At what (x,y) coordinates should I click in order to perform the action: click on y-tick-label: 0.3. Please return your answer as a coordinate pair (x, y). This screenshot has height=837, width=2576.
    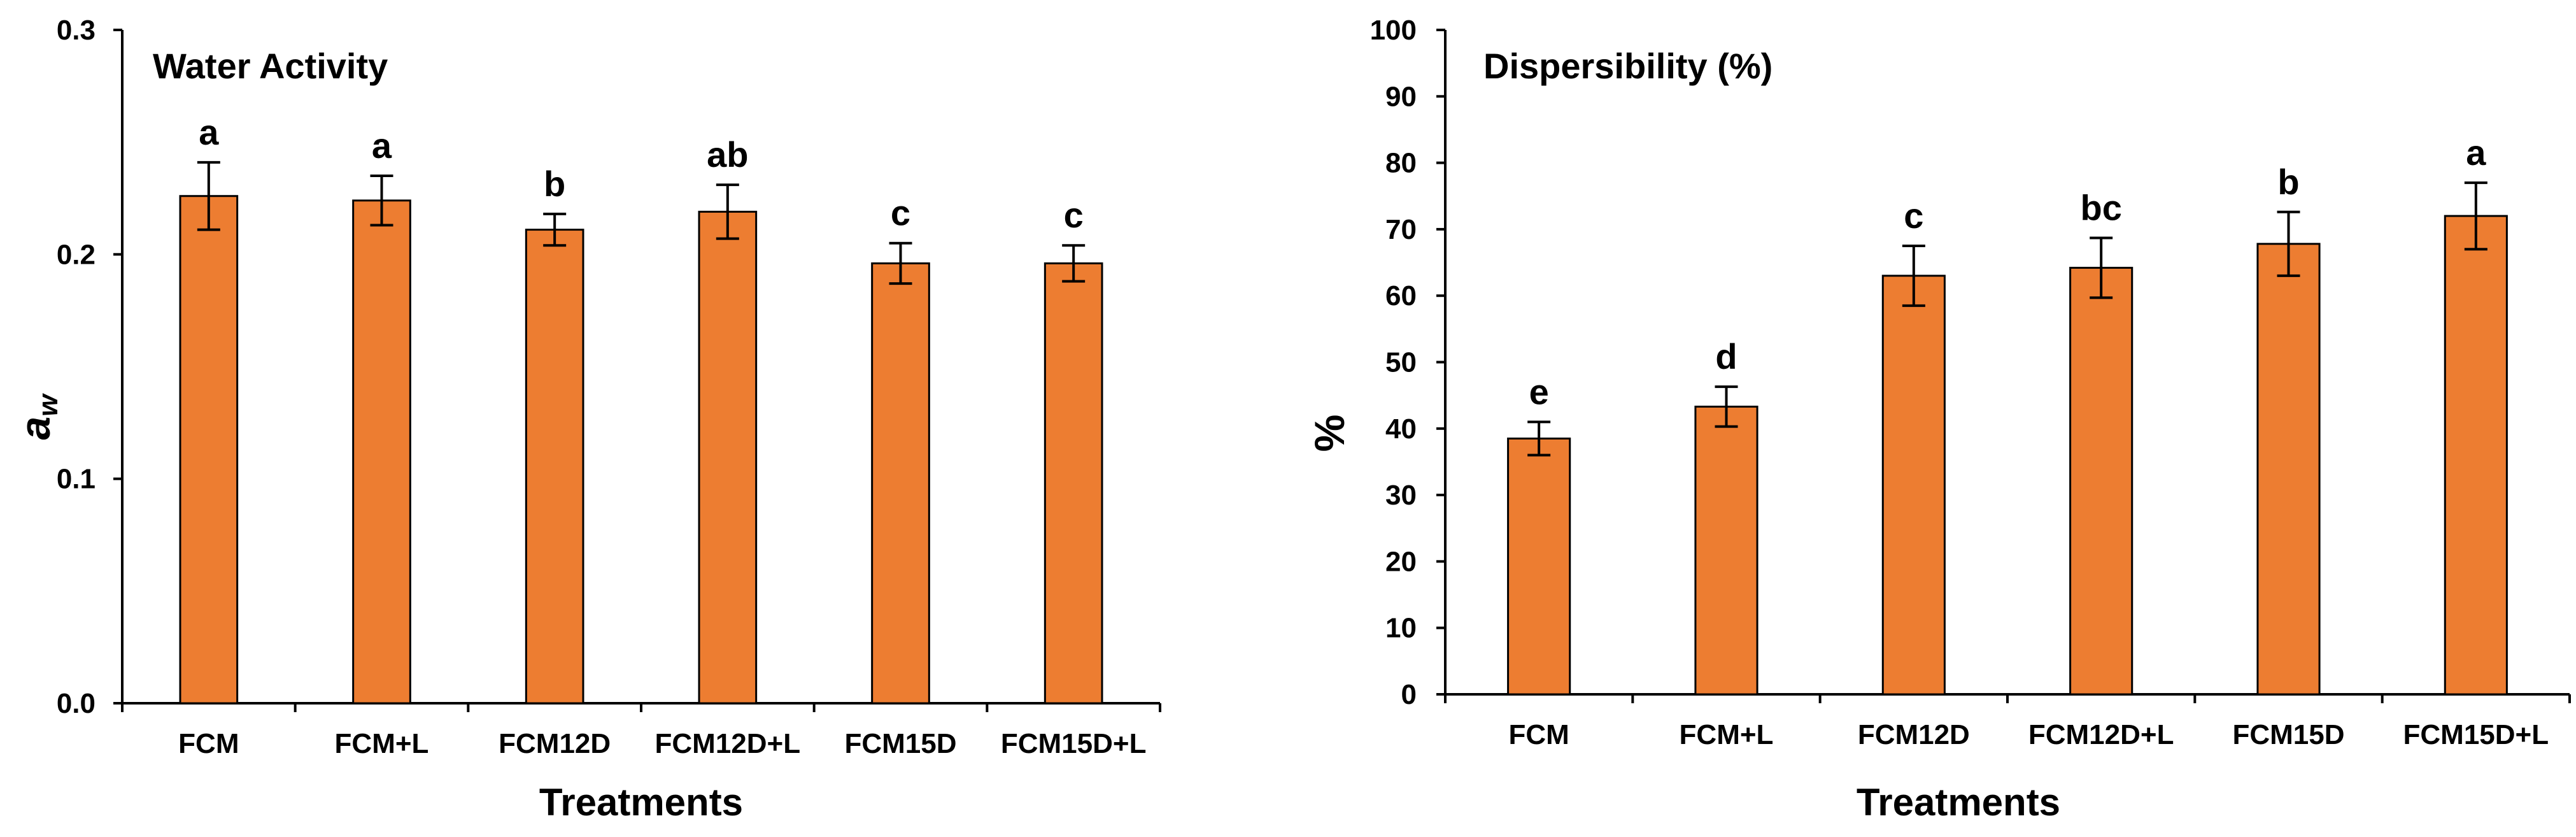
    Looking at the image, I should click on (76, 30).